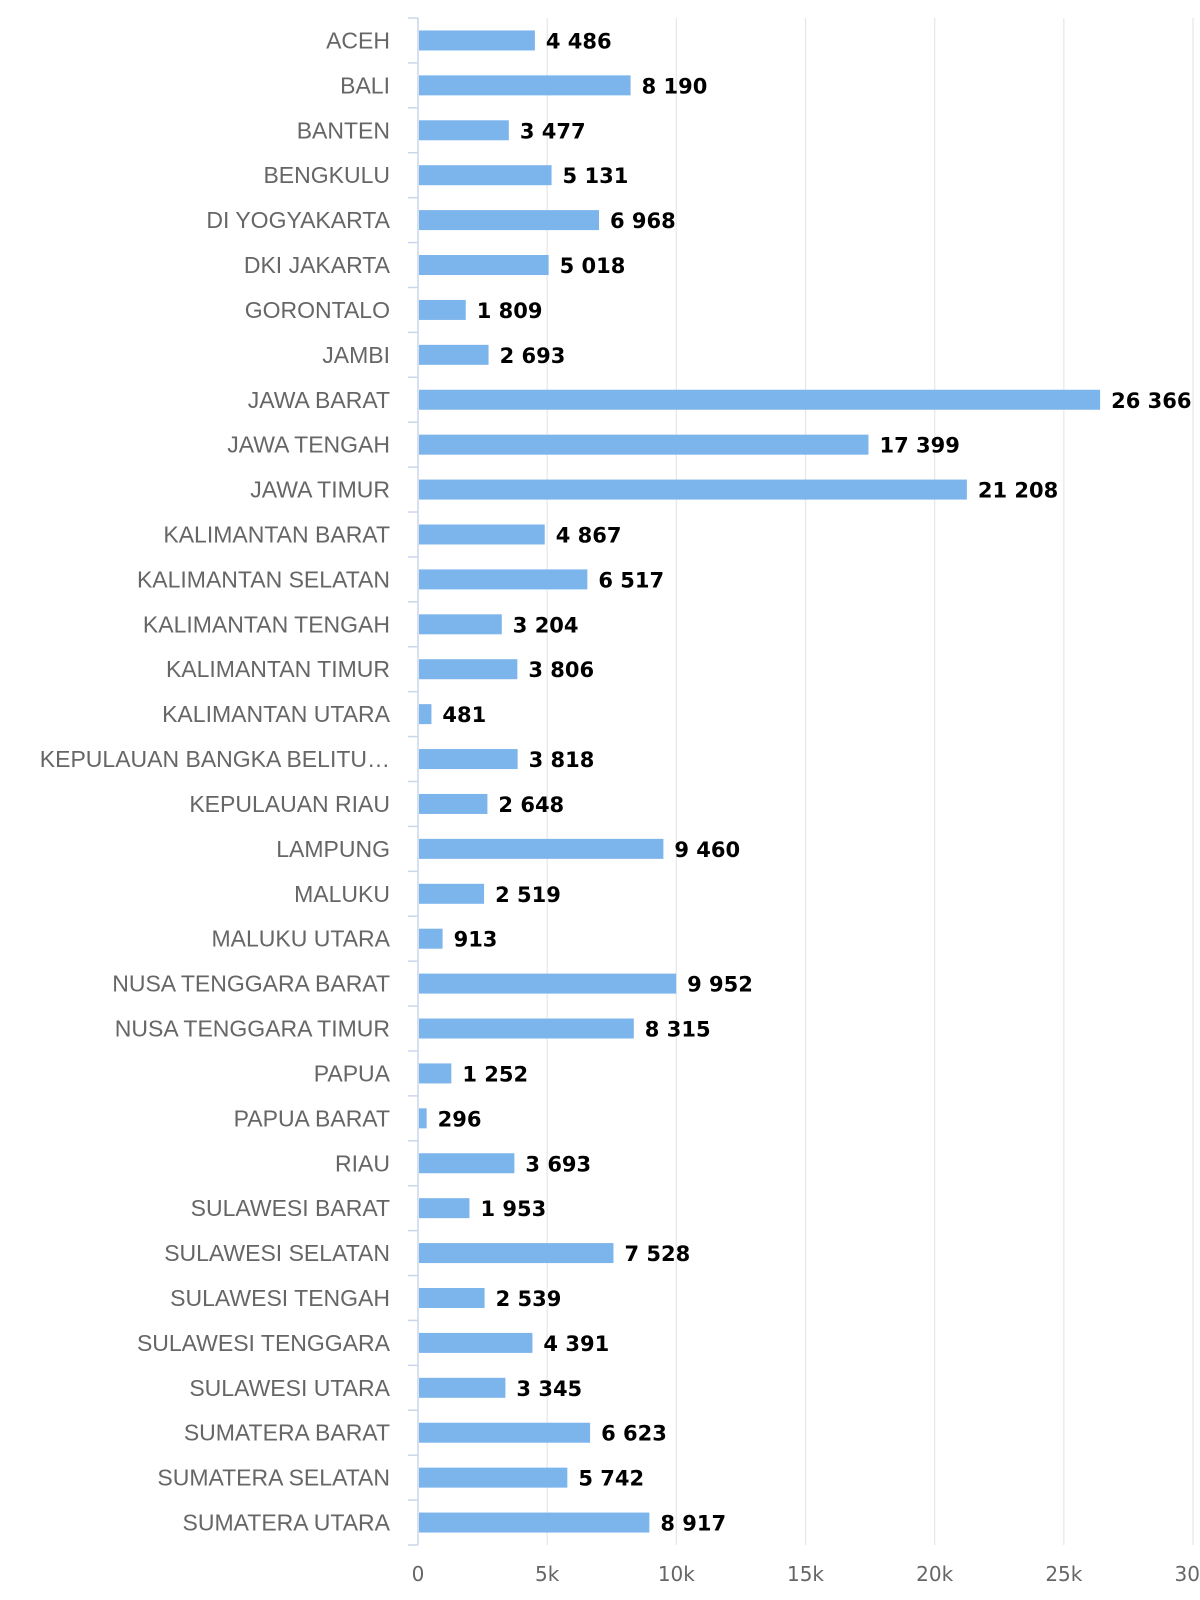  I want to click on data-label: 6 623, so click(634, 1434).